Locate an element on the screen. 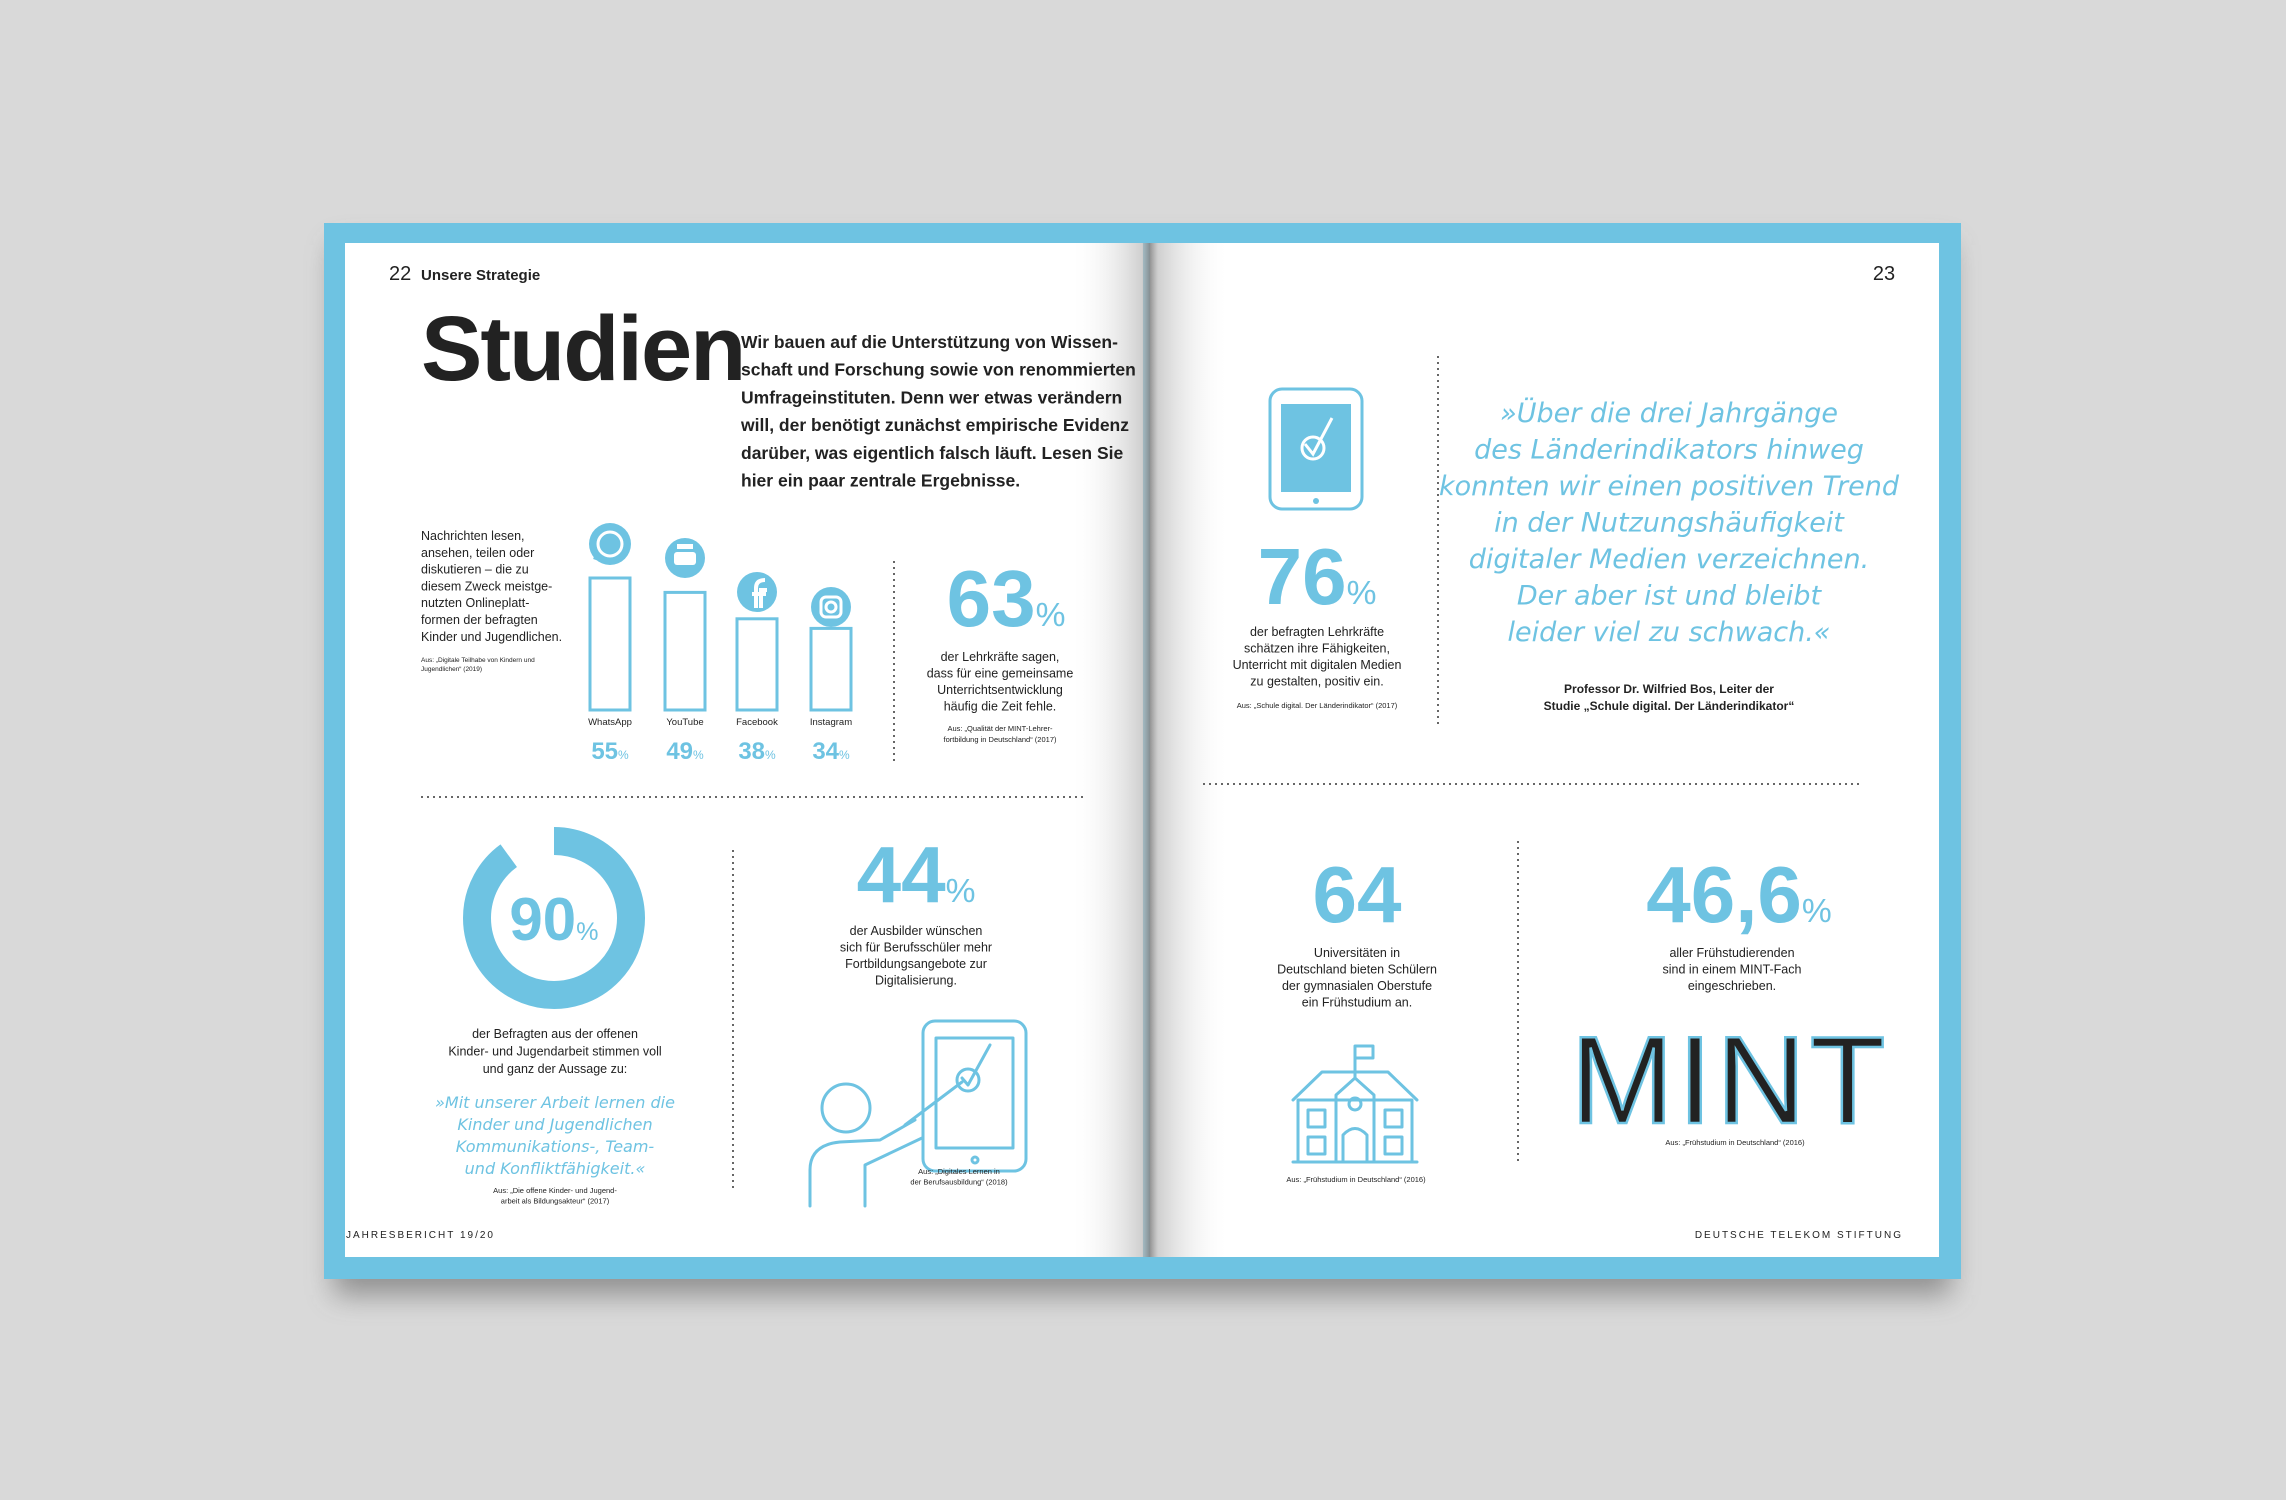  stat-text-line: der Befragten aus der offenen is located at coordinates (555, 1034).